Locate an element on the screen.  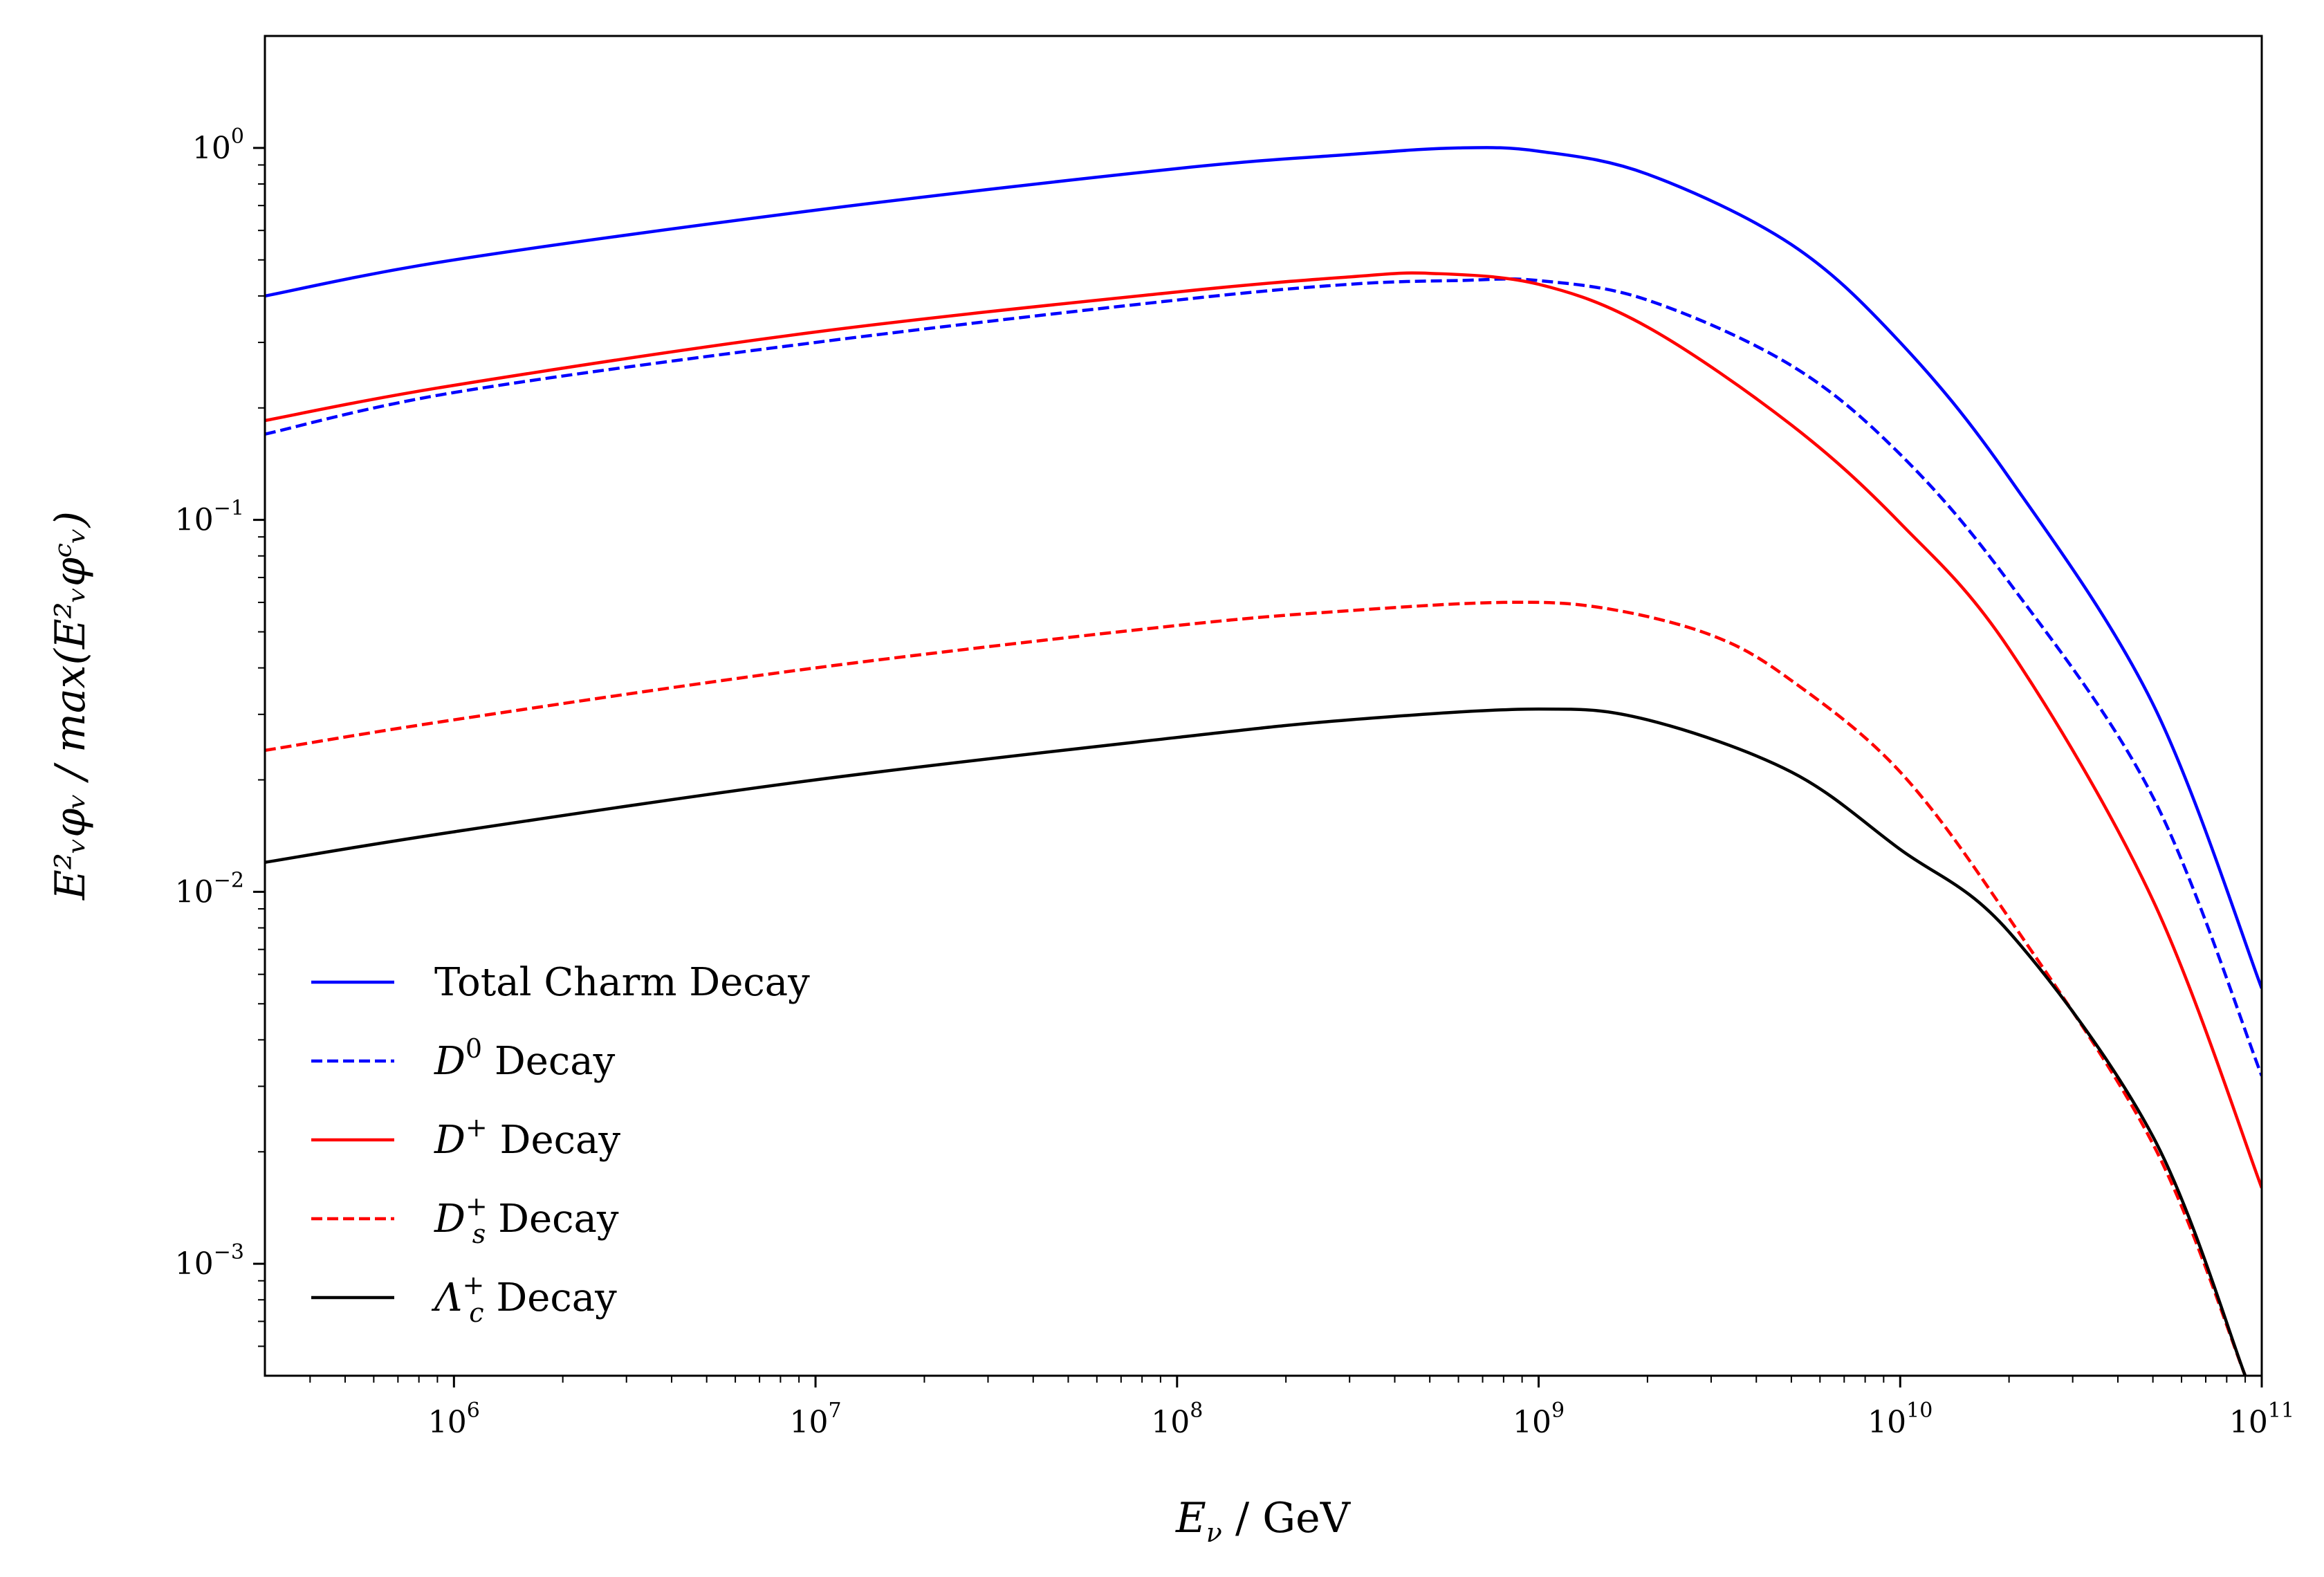
legend-label: D0 Decay is located at coordinates (525, 1058).